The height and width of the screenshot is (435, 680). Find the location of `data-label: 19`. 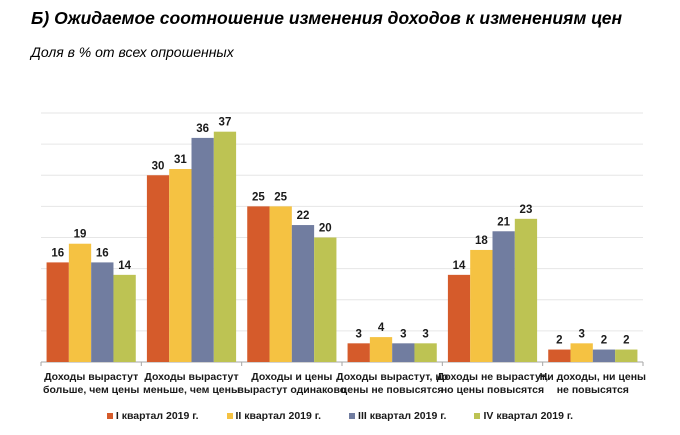

data-label: 19 is located at coordinates (80, 235).